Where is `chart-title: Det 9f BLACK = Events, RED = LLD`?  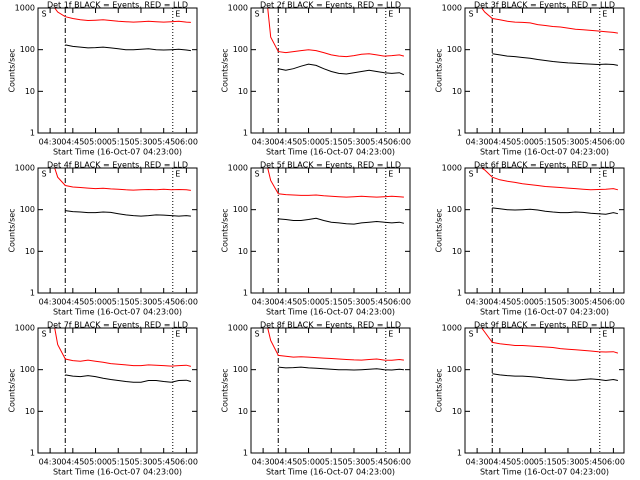 chart-title: Det 9f BLACK = Events, RED = LLD is located at coordinates (544, 325).